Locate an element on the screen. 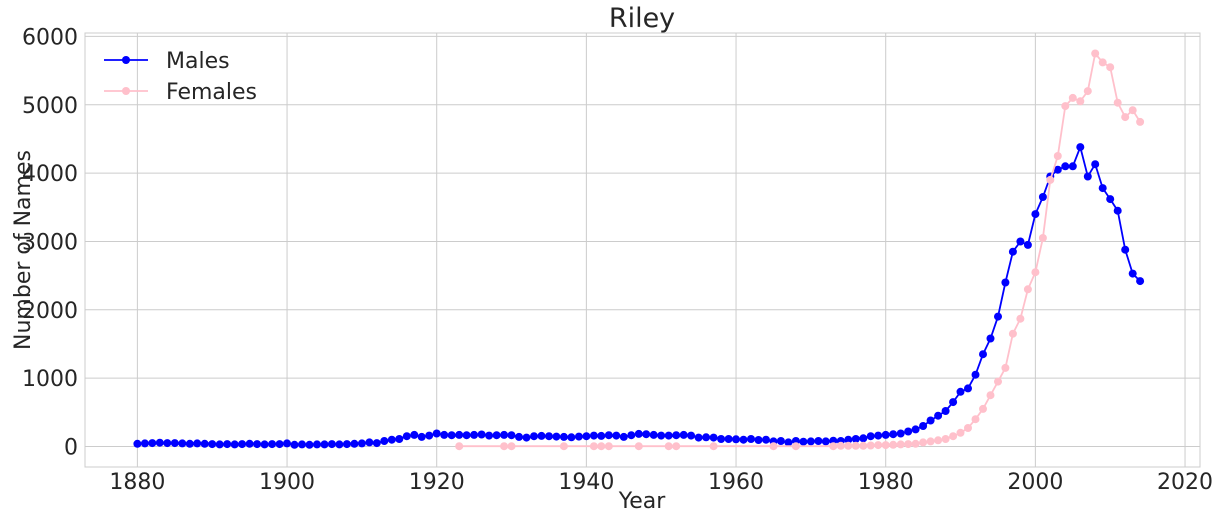  x-tick-label: 1900 is located at coordinates (287, 482).